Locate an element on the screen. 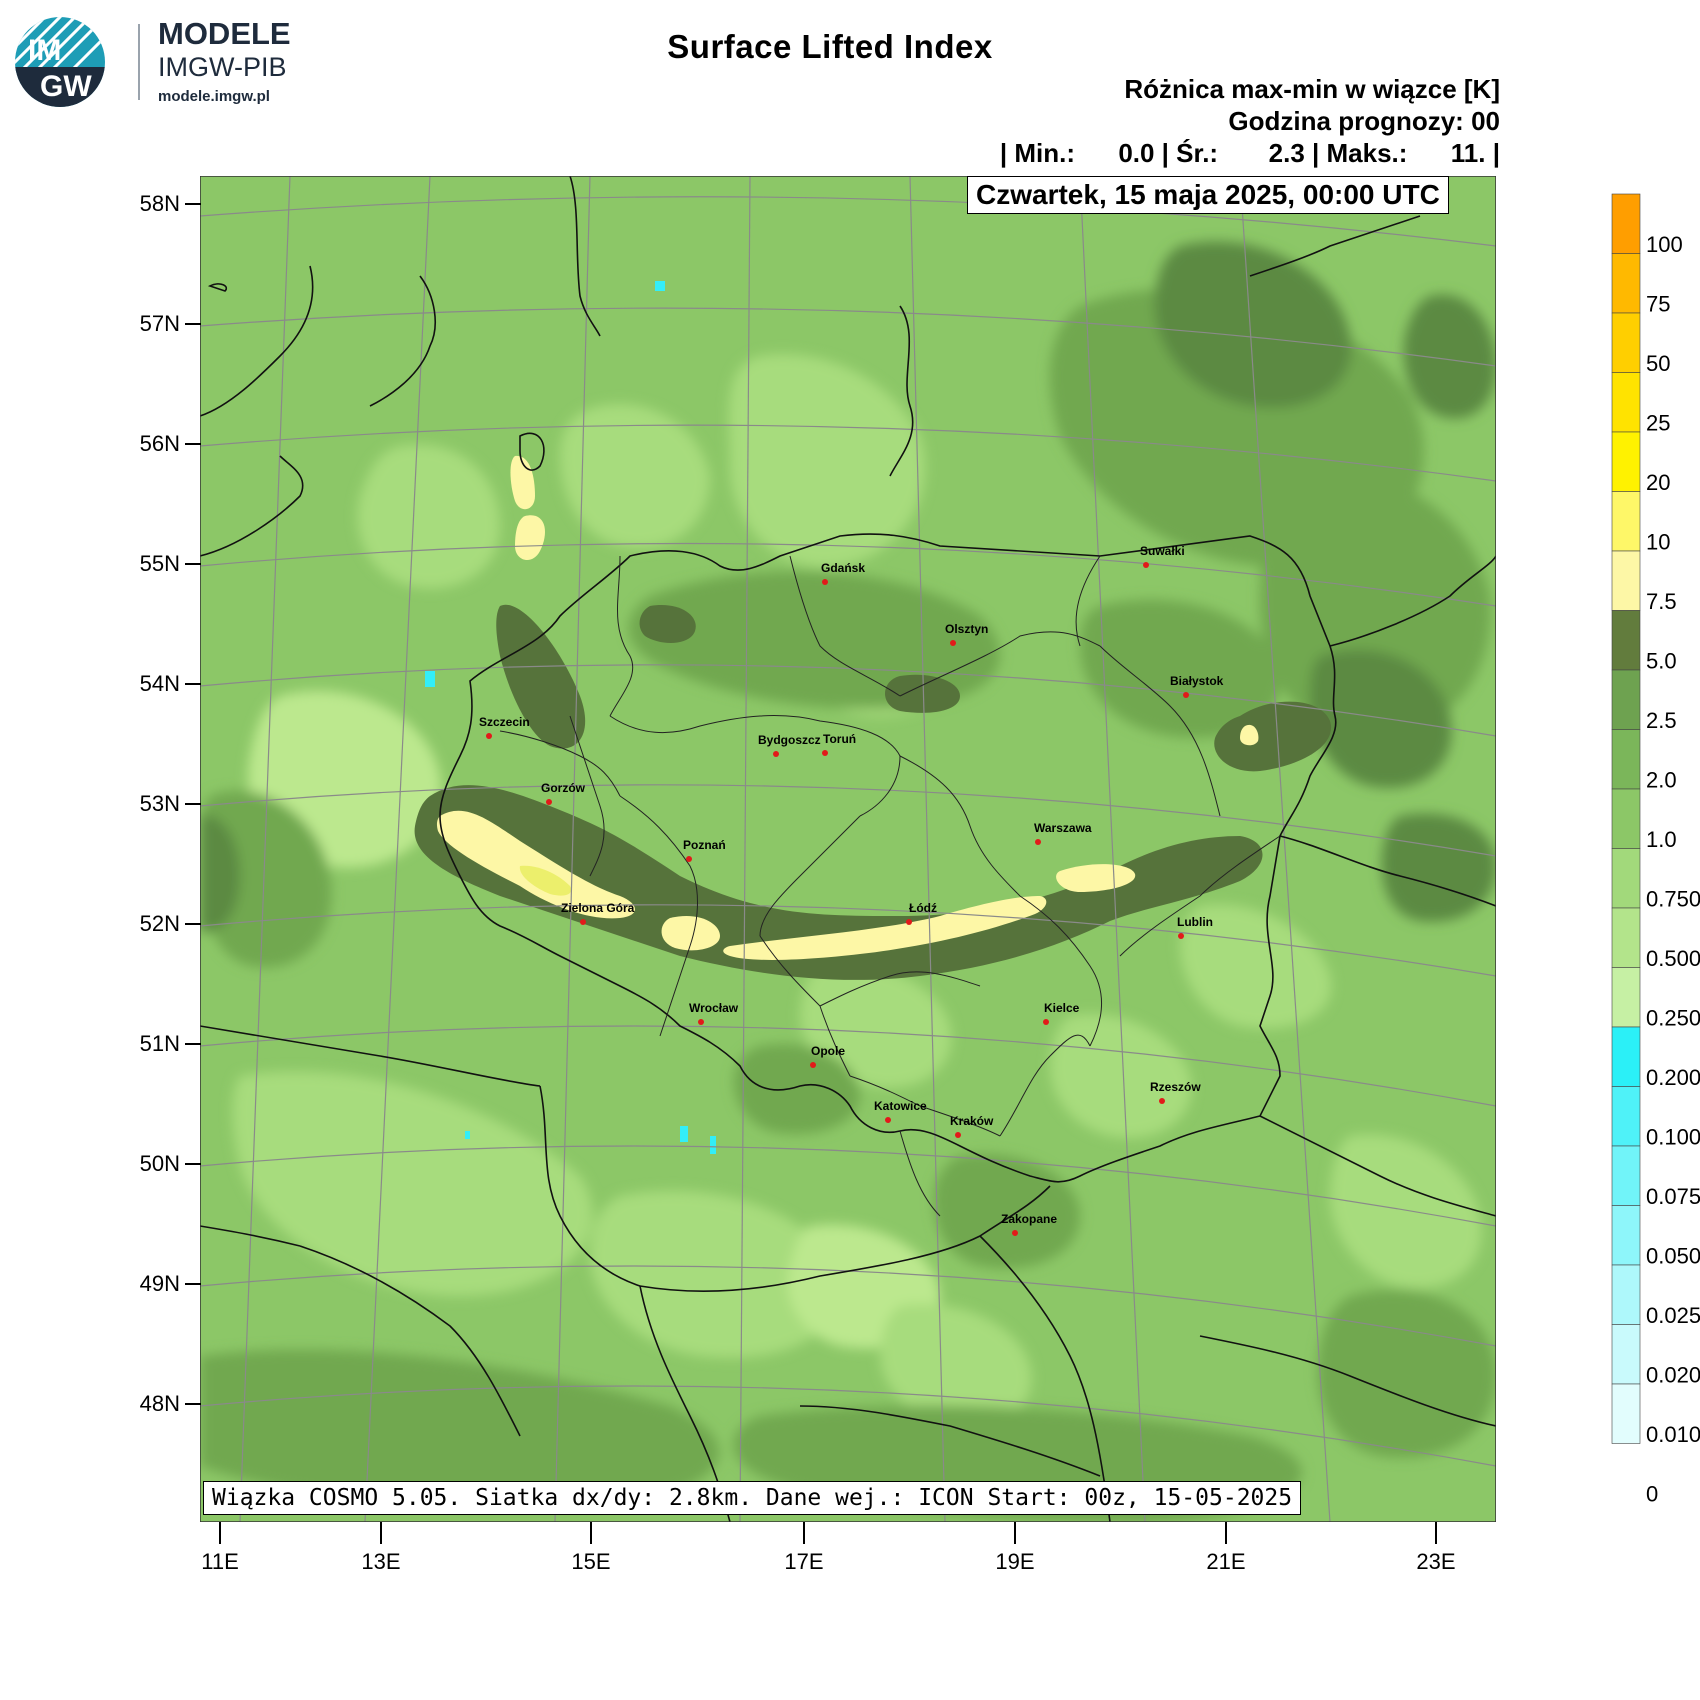 Image resolution: width=1700 pixels, height=1700 pixels. city-label: Gorzów is located at coordinates (563, 788).